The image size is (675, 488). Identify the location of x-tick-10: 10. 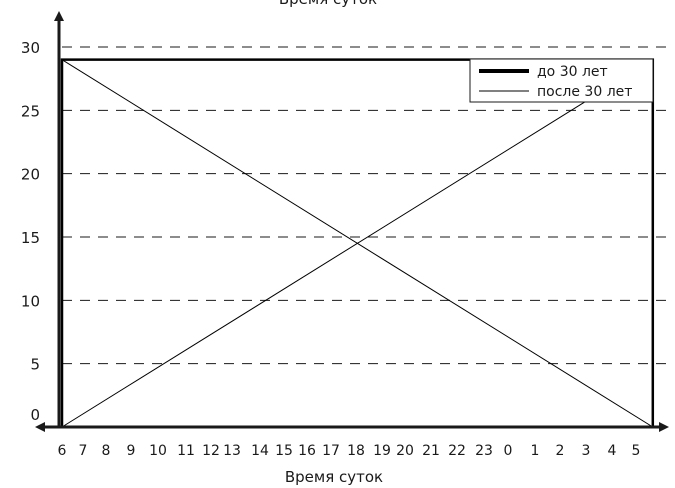
(158, 451).